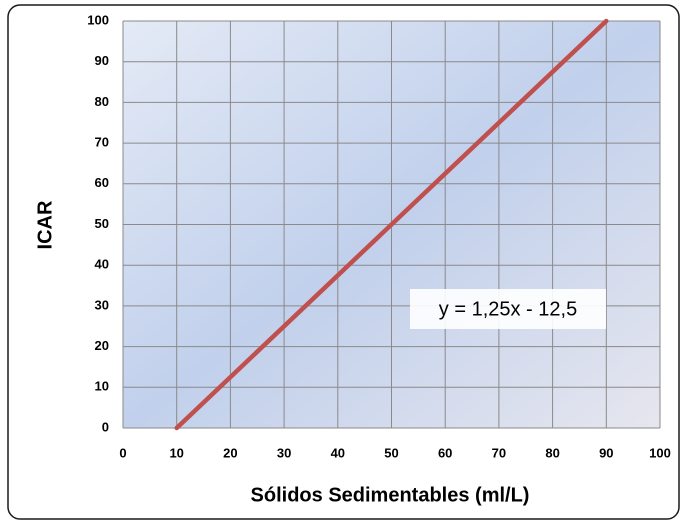  What do you see at coordinates (606, 452) in the screenshot?
I see `x-tick-label: 90` at bounding box center [606, 452].